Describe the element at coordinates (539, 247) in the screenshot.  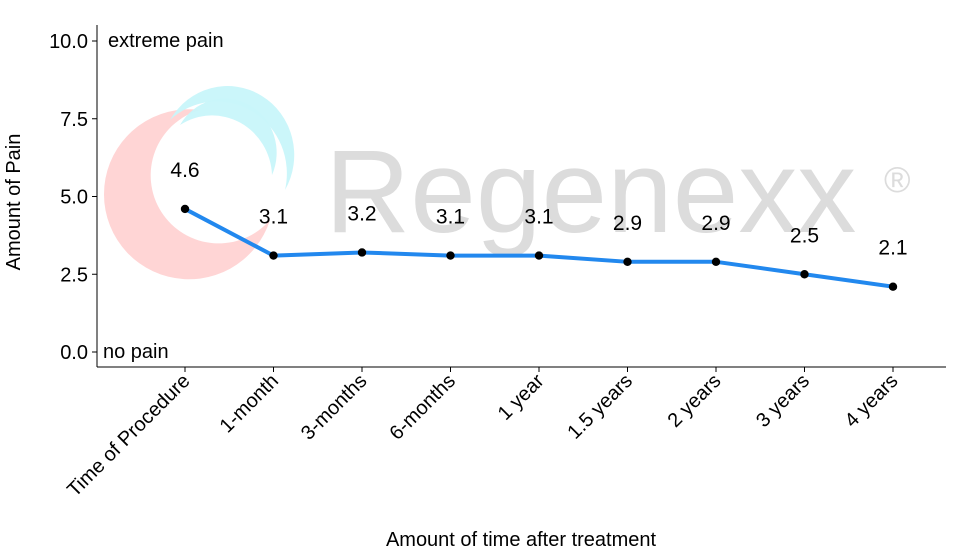
I see `data-points` at that location.